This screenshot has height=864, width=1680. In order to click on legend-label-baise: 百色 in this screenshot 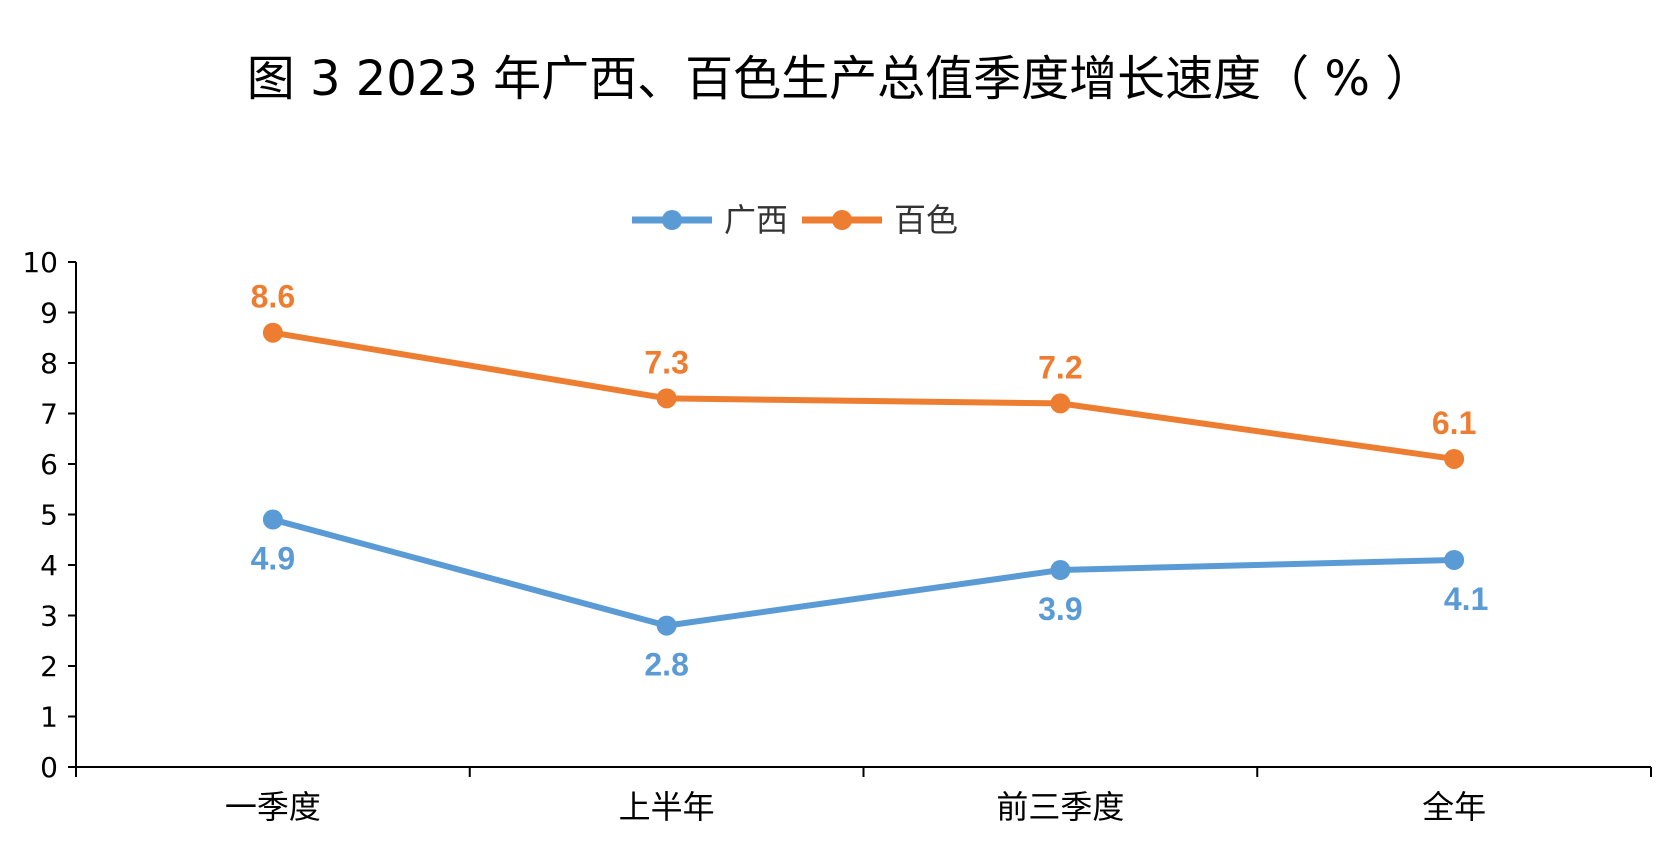, I will do `click(926, 220)`.